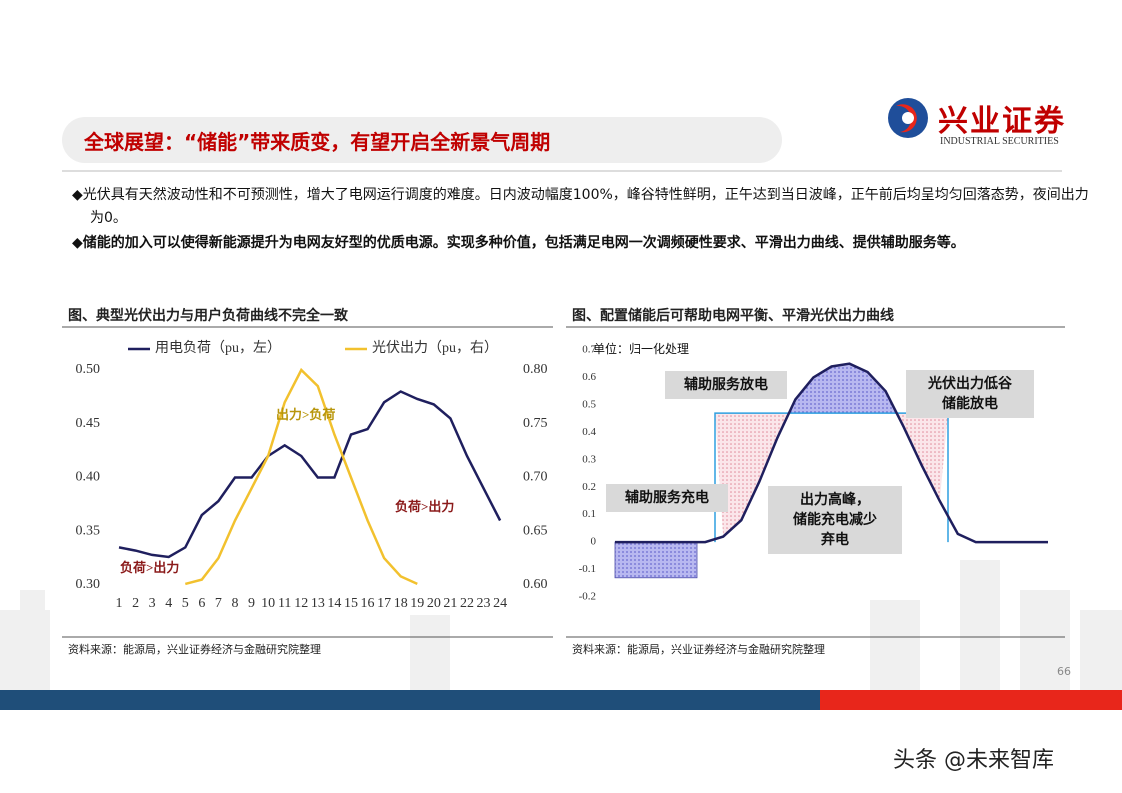 The image size is (1122, 793). I want to click on y-tick-label: -0.2, so click(587, 597).